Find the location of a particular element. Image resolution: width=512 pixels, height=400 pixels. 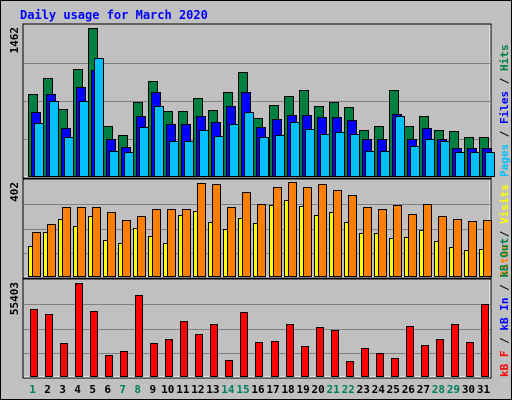

x-tick-label: 24 is located at coordinates (379, 389).